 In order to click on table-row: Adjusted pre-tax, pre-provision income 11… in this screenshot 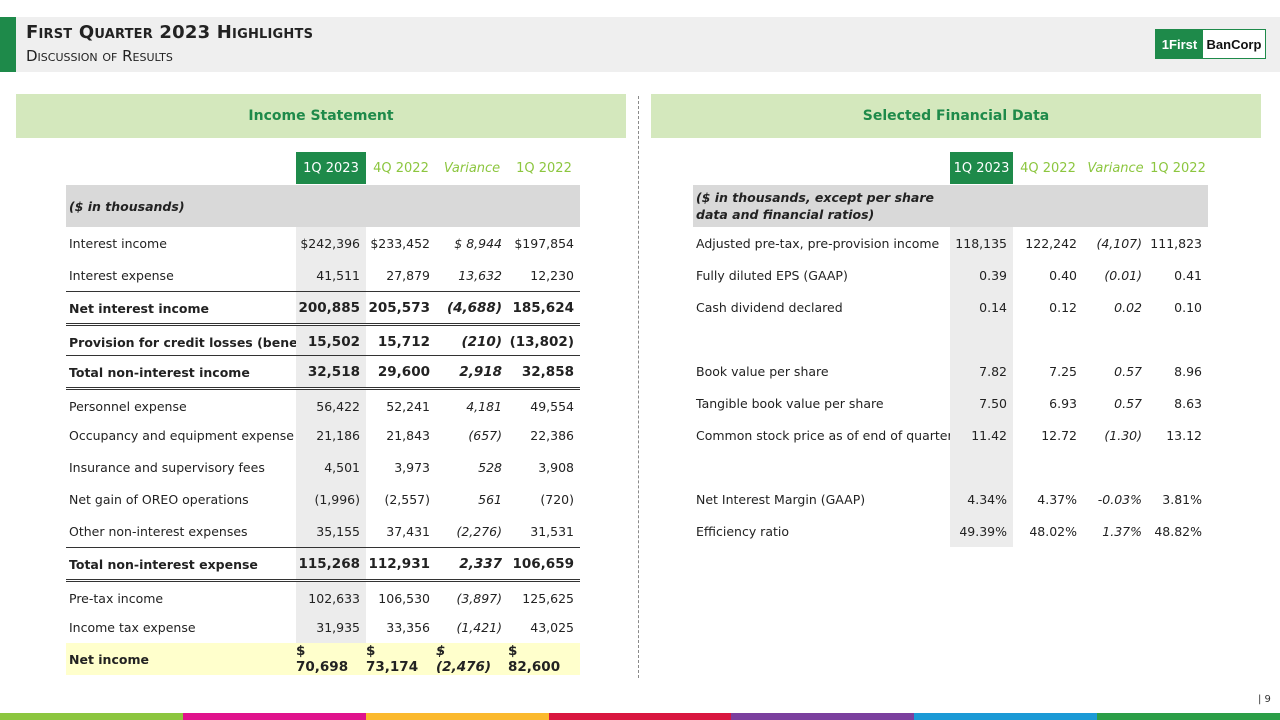, I will do `click(950, 243)`.